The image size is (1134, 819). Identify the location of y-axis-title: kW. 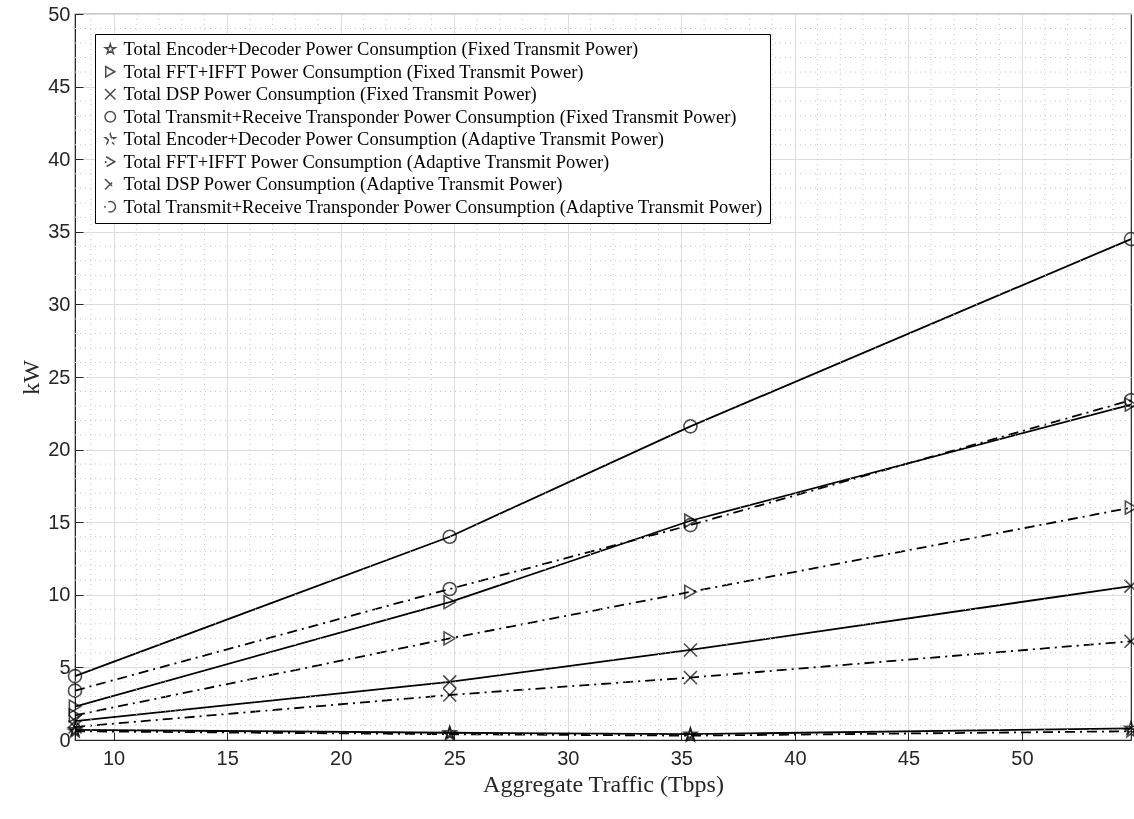
(31, 377).